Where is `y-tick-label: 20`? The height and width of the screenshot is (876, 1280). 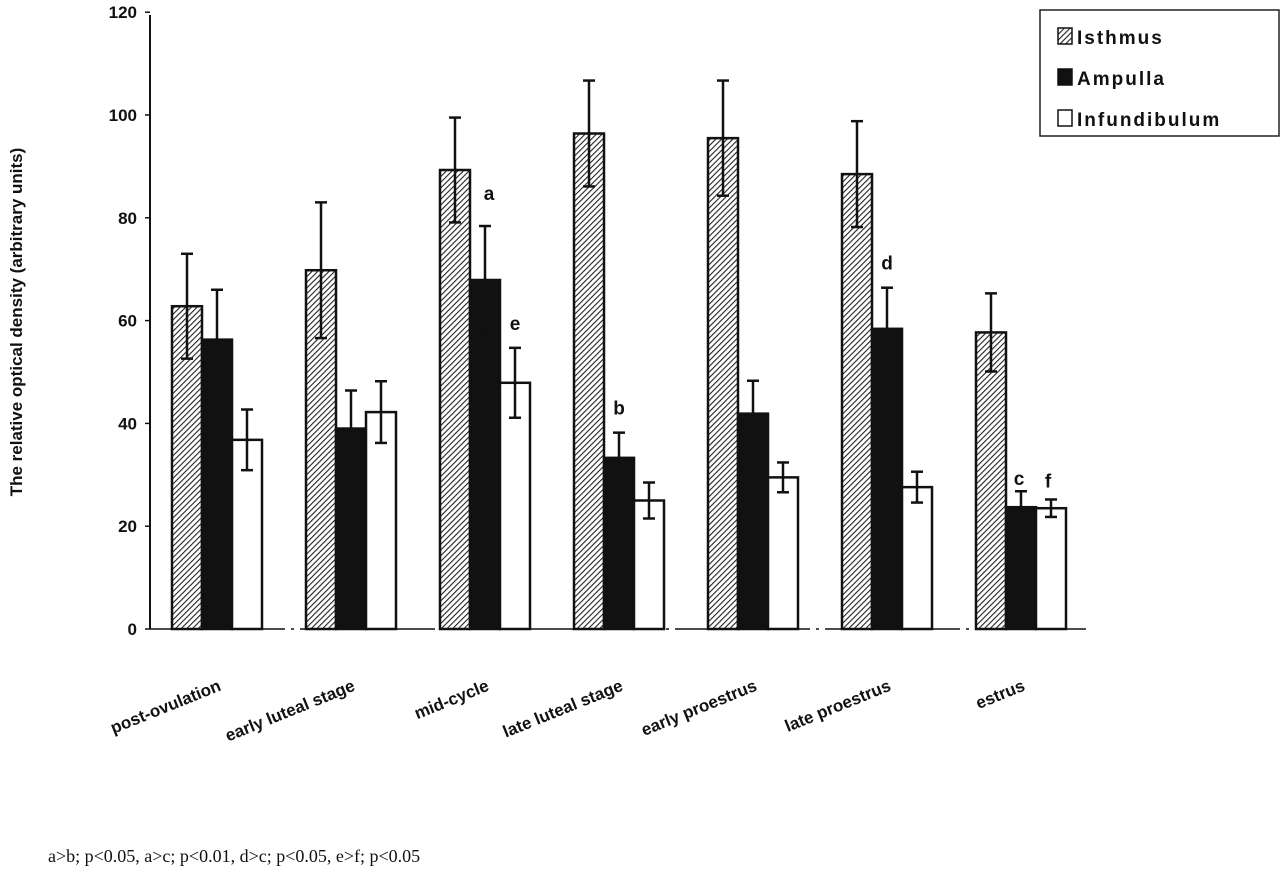 y-tick-label: 20 is located at coordinates (127, 526).